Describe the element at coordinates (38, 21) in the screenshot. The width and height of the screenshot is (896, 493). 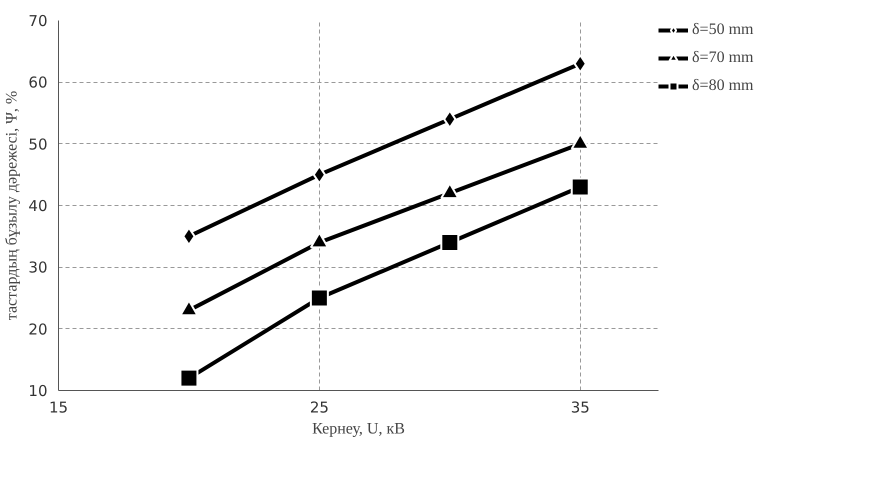
I see `y-tick-label: 70` at that location.